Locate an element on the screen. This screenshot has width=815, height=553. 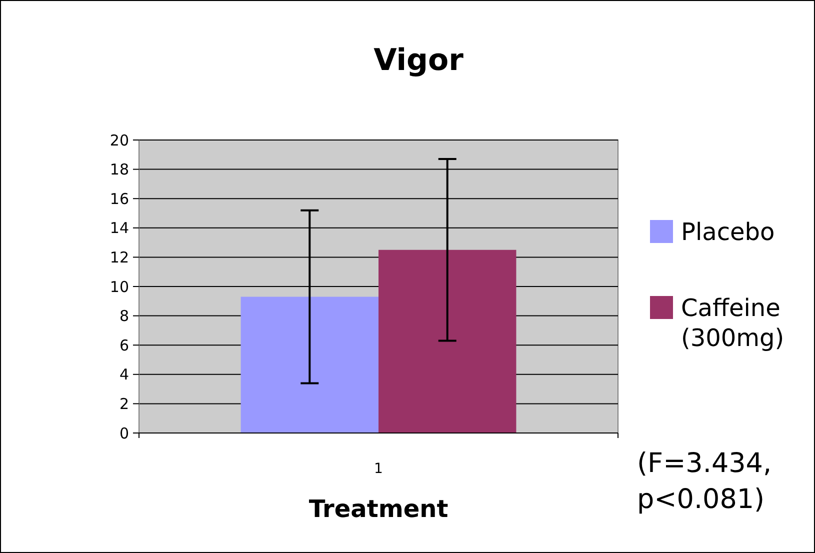
y-tick-label: 20 is located at coordinates (119, 140).